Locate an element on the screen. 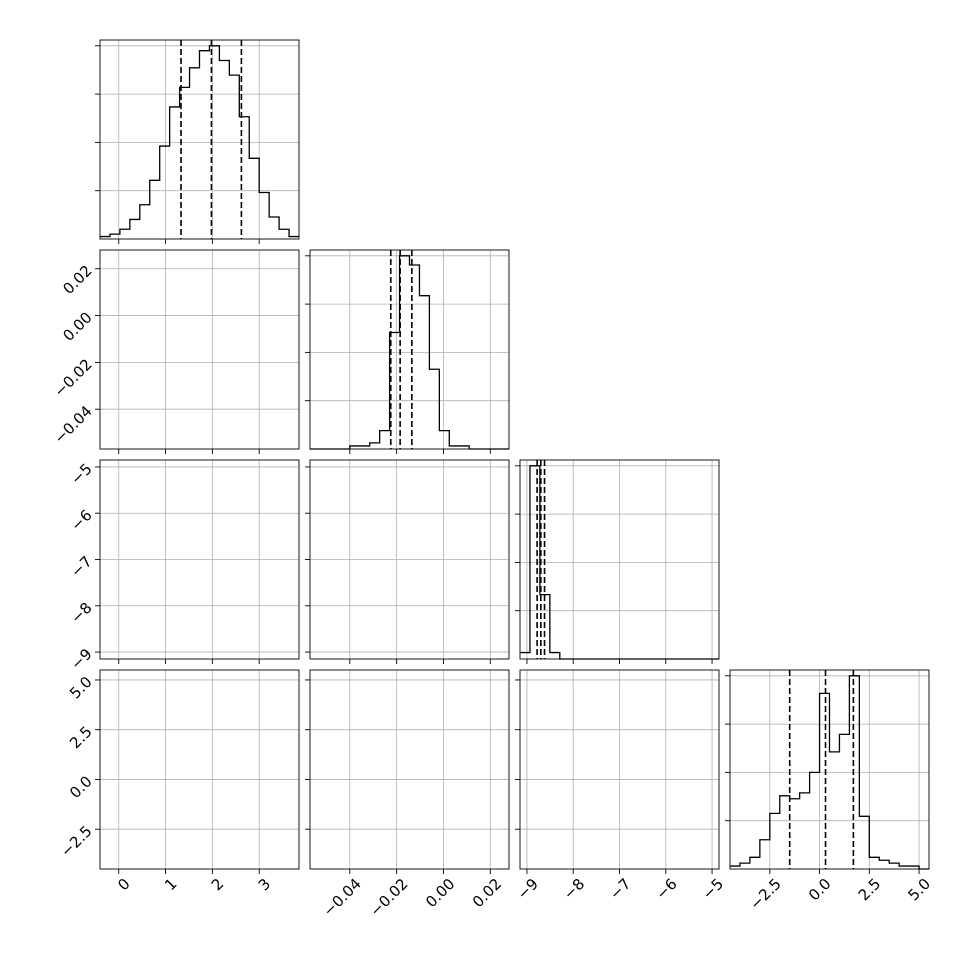  x-tick-label: 0.0 is located at coordinates (820, 890).